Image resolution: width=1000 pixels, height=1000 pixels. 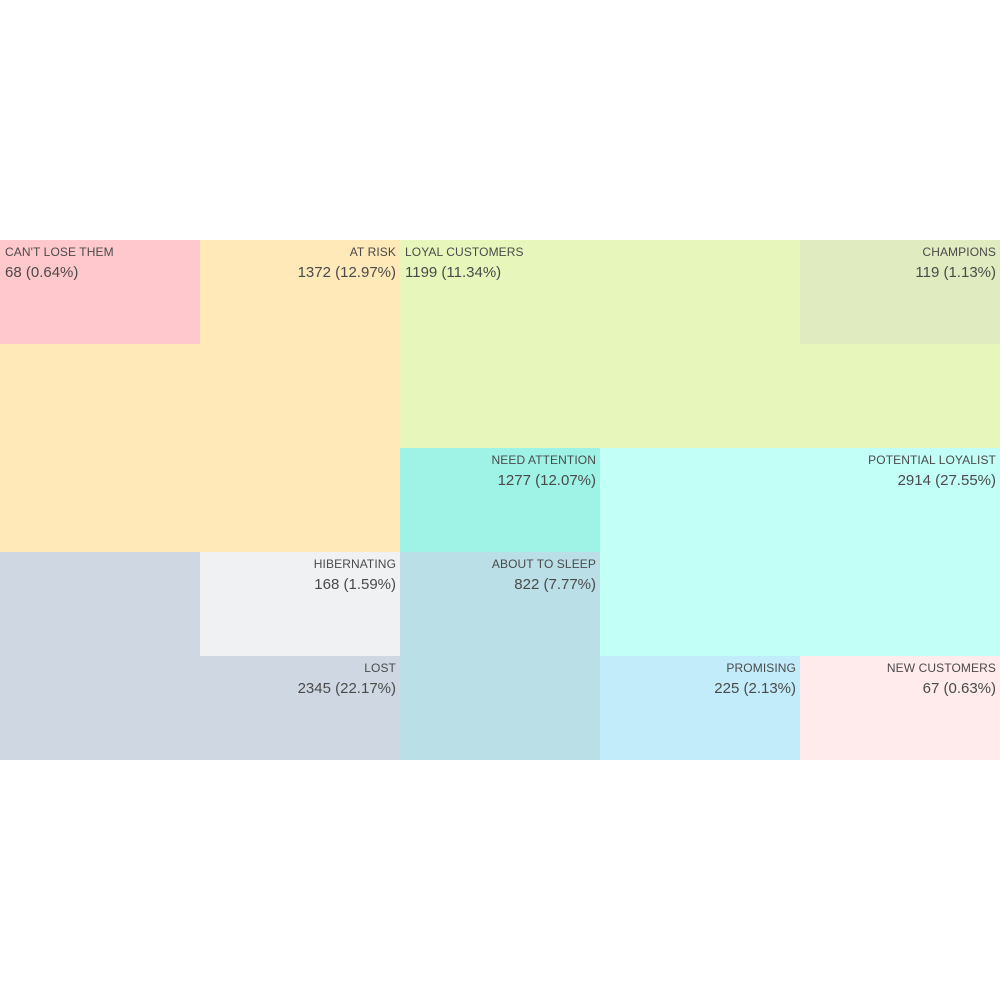 I want to click on segment-need-attention: NEED ATTENTION 1277 (12.07%), so click(x=500, y=500).